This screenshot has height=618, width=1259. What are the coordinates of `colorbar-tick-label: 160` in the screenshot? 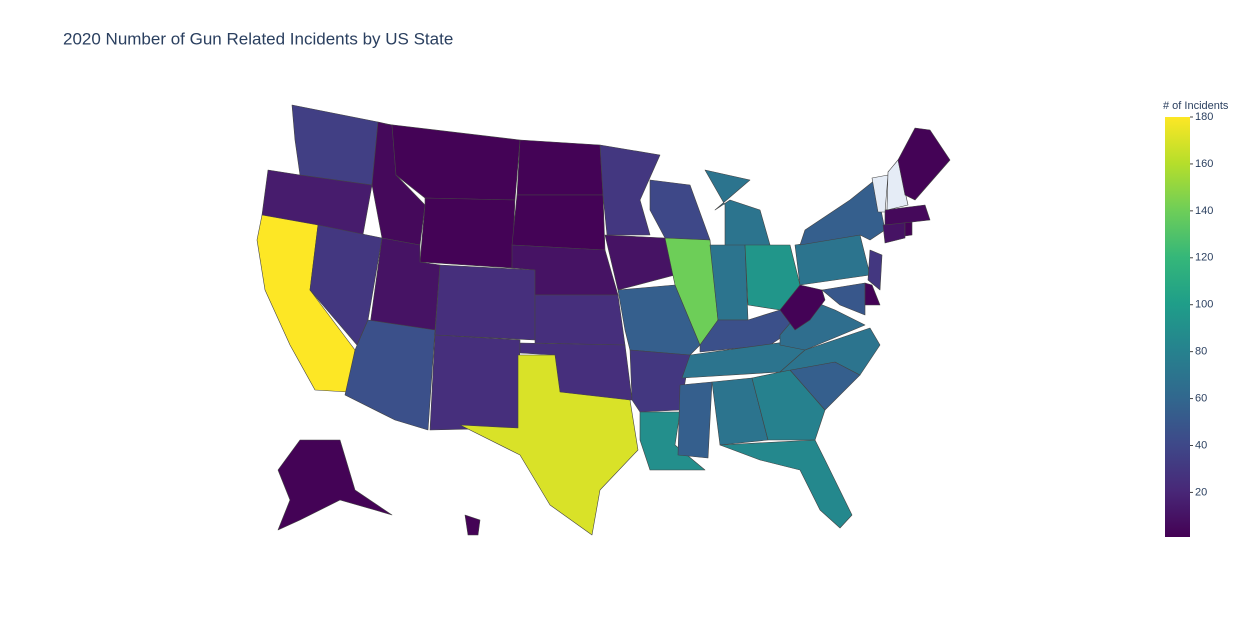 It's located at (1204, 164).